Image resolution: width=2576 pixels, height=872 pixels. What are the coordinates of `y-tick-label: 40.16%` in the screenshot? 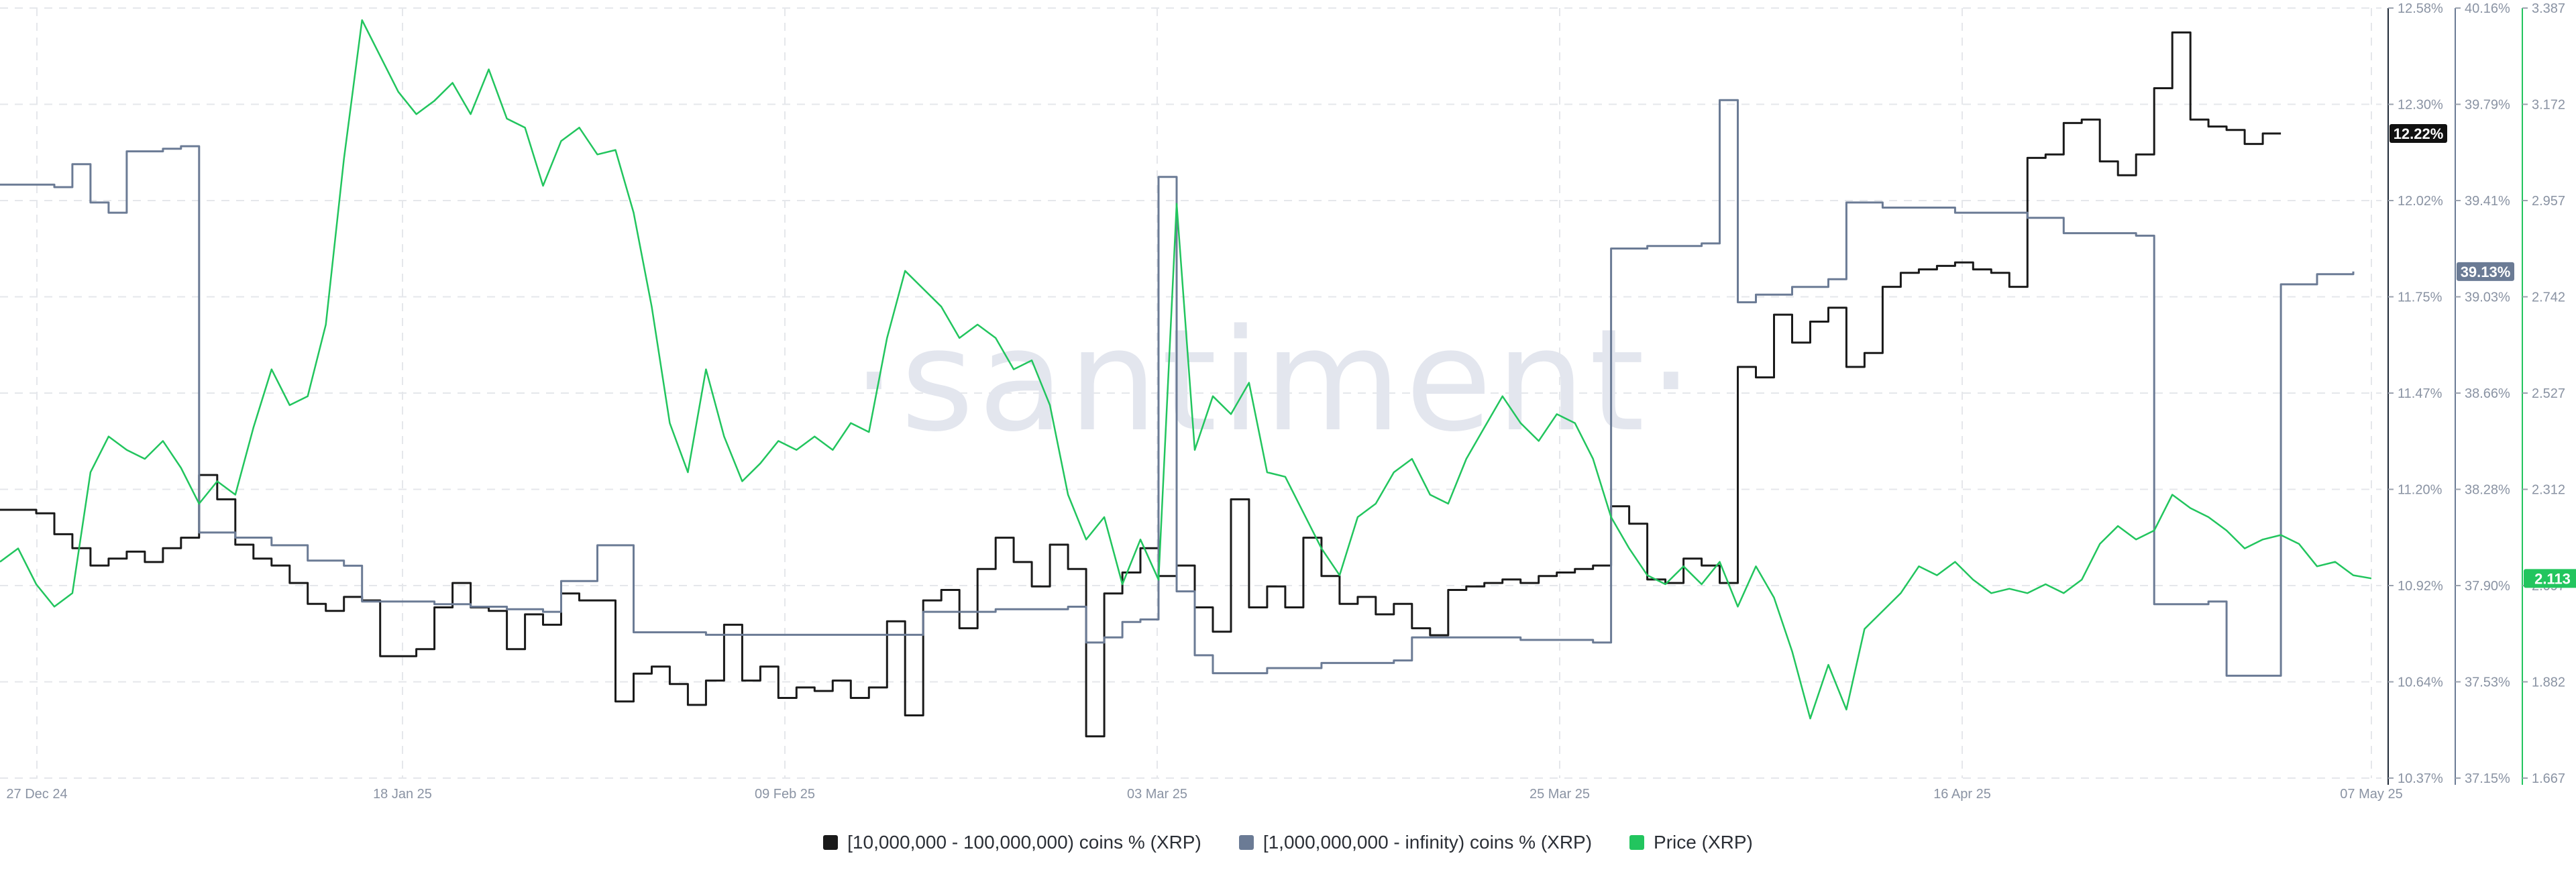 It's located at (2487, 8).